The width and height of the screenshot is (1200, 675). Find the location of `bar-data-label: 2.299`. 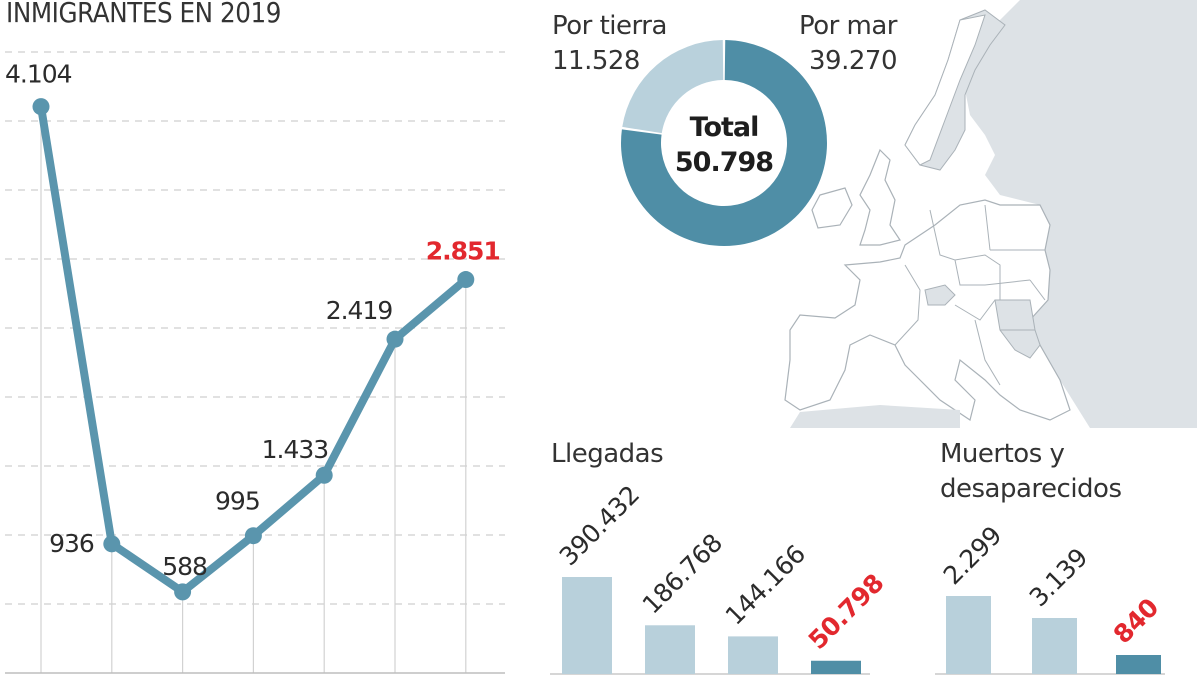

bar-data-label: 2.299 is located at coordinates (972, 555).